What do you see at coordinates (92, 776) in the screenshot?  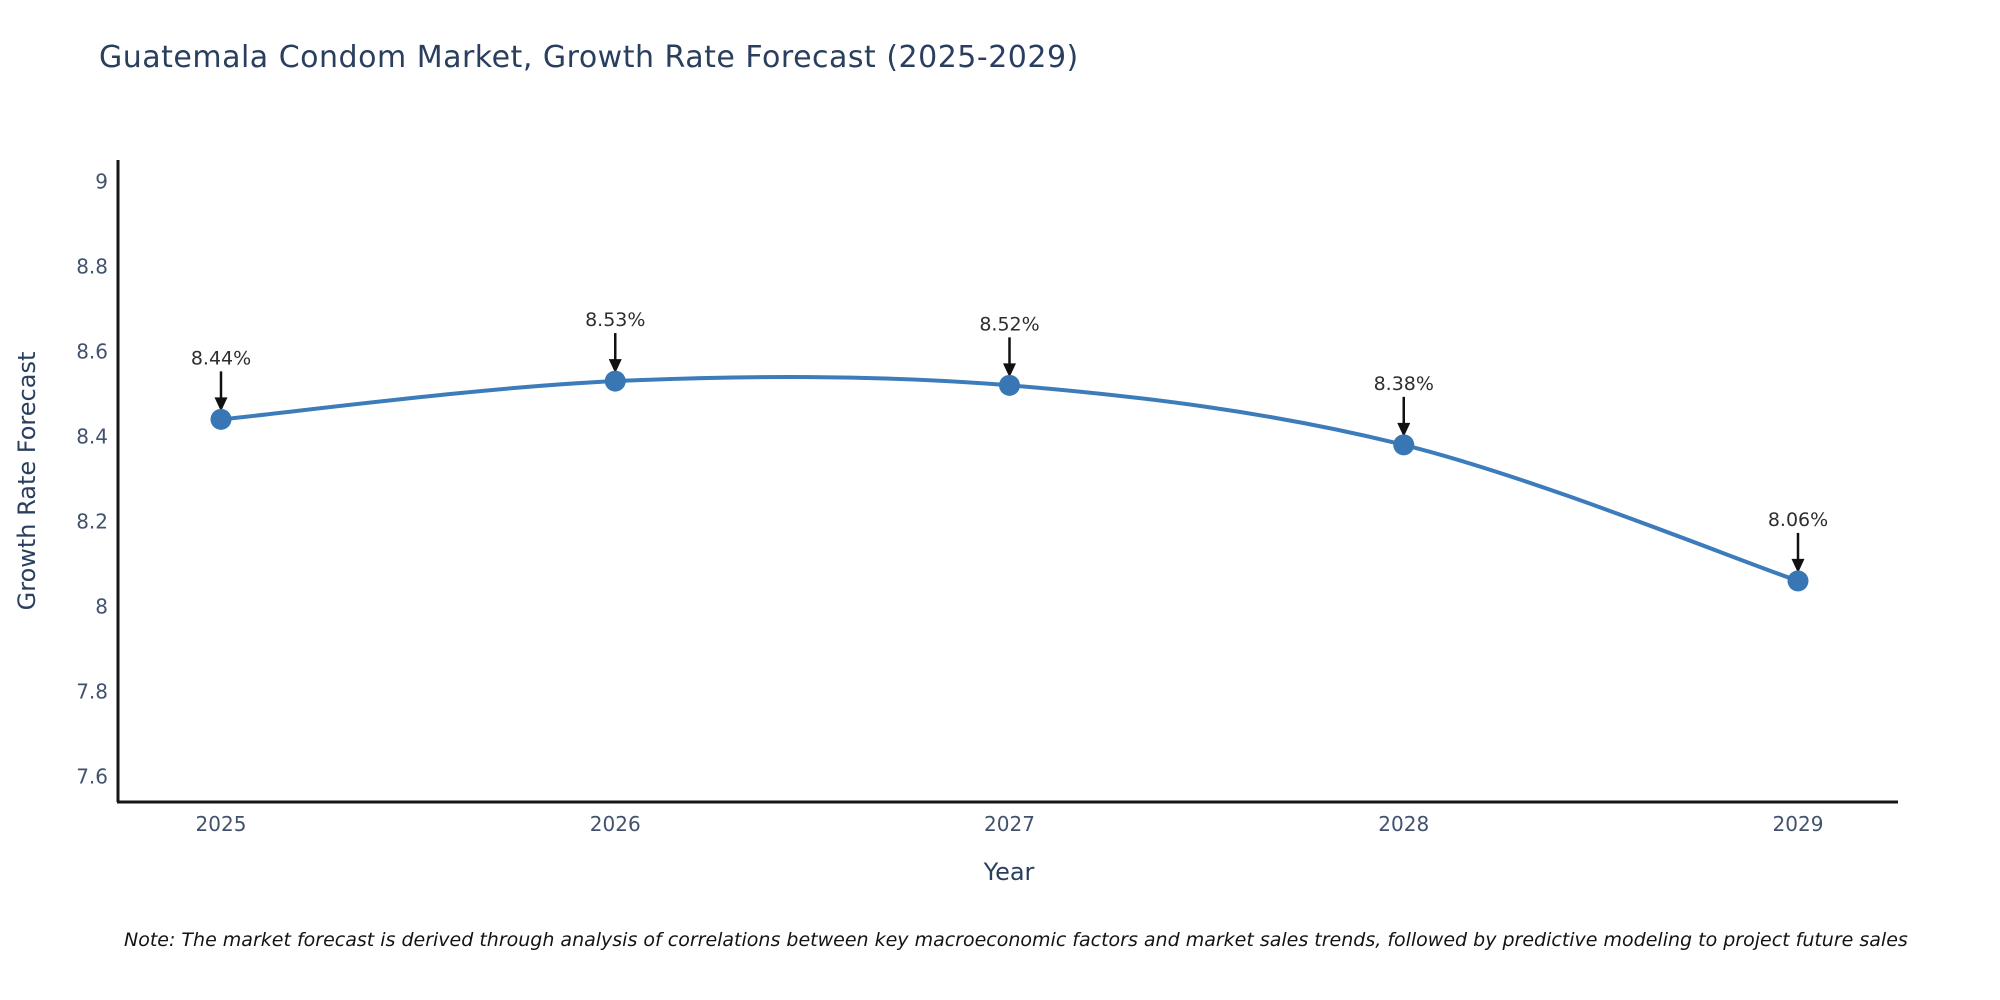 I see `y-tick-label: 7.6` at bounding box center [92, 776].